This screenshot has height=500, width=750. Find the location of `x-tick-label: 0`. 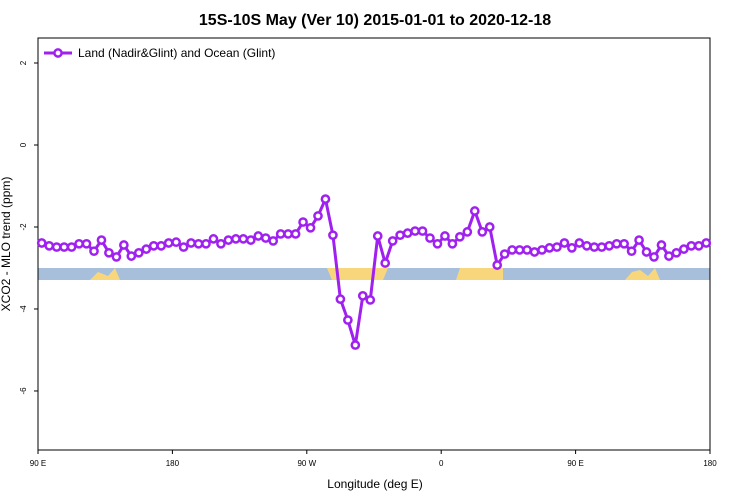

x-tick-label: 0 is located at coordinates (441, 463).